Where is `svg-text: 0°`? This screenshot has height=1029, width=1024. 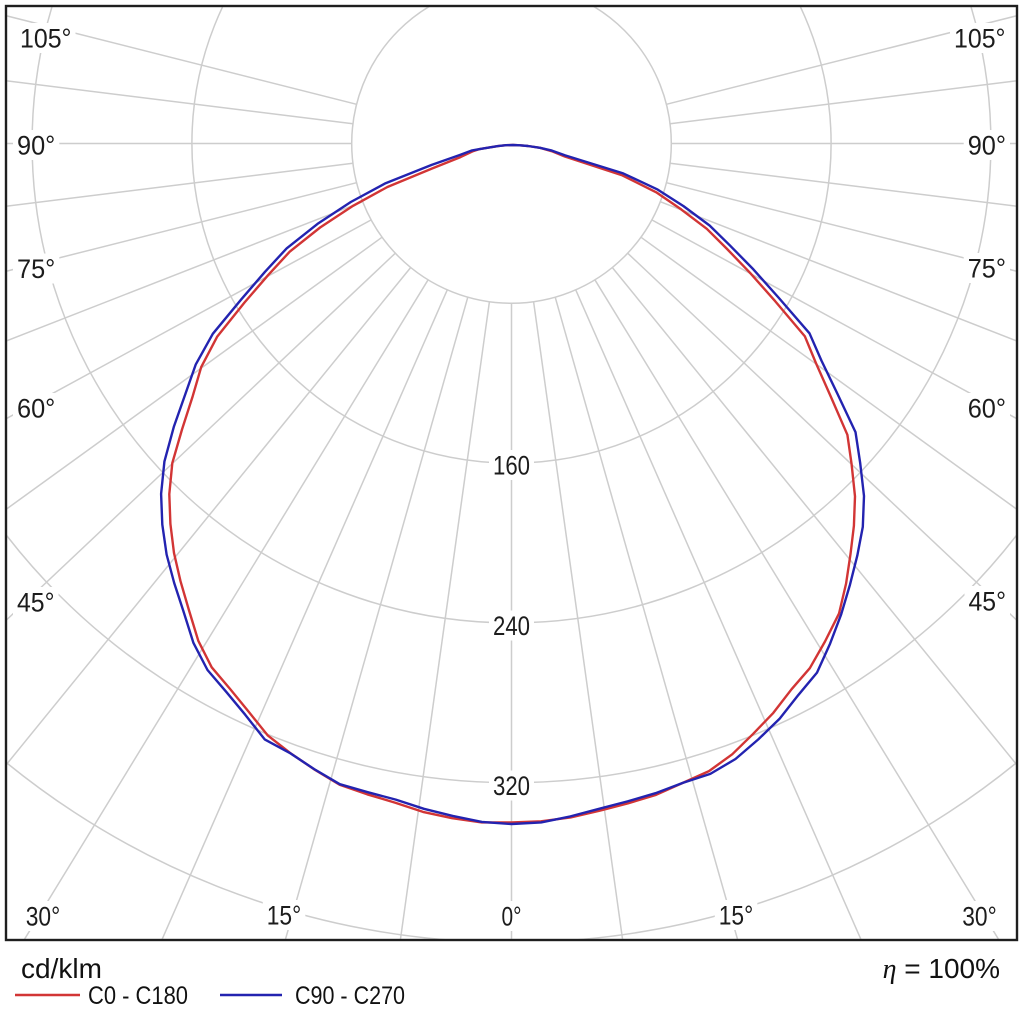
svg-text: 0° is located at coordinates (512, 916).